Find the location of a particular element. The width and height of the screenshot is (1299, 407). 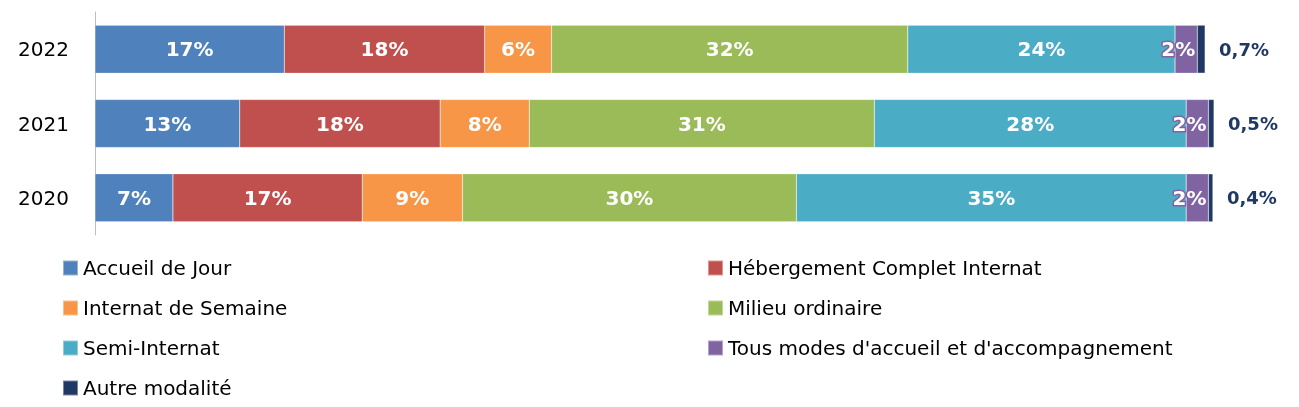

data-label: 32% is located at coordinates (729, 49).